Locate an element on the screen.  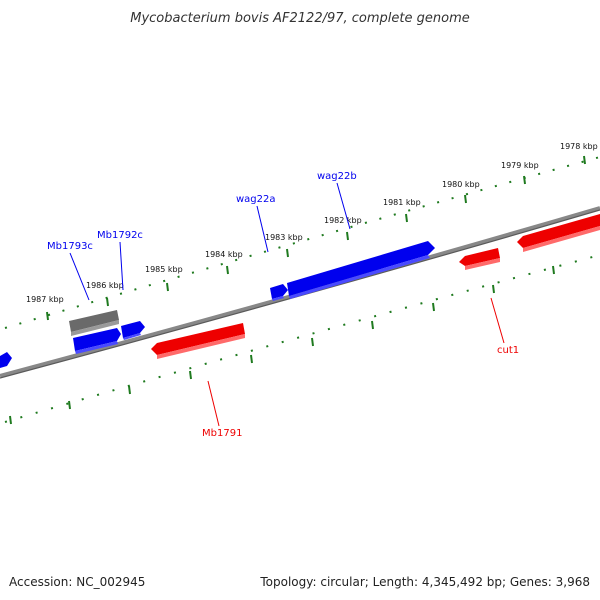
kbp-label: 1982 kbp is located at coordinates (343, 220).